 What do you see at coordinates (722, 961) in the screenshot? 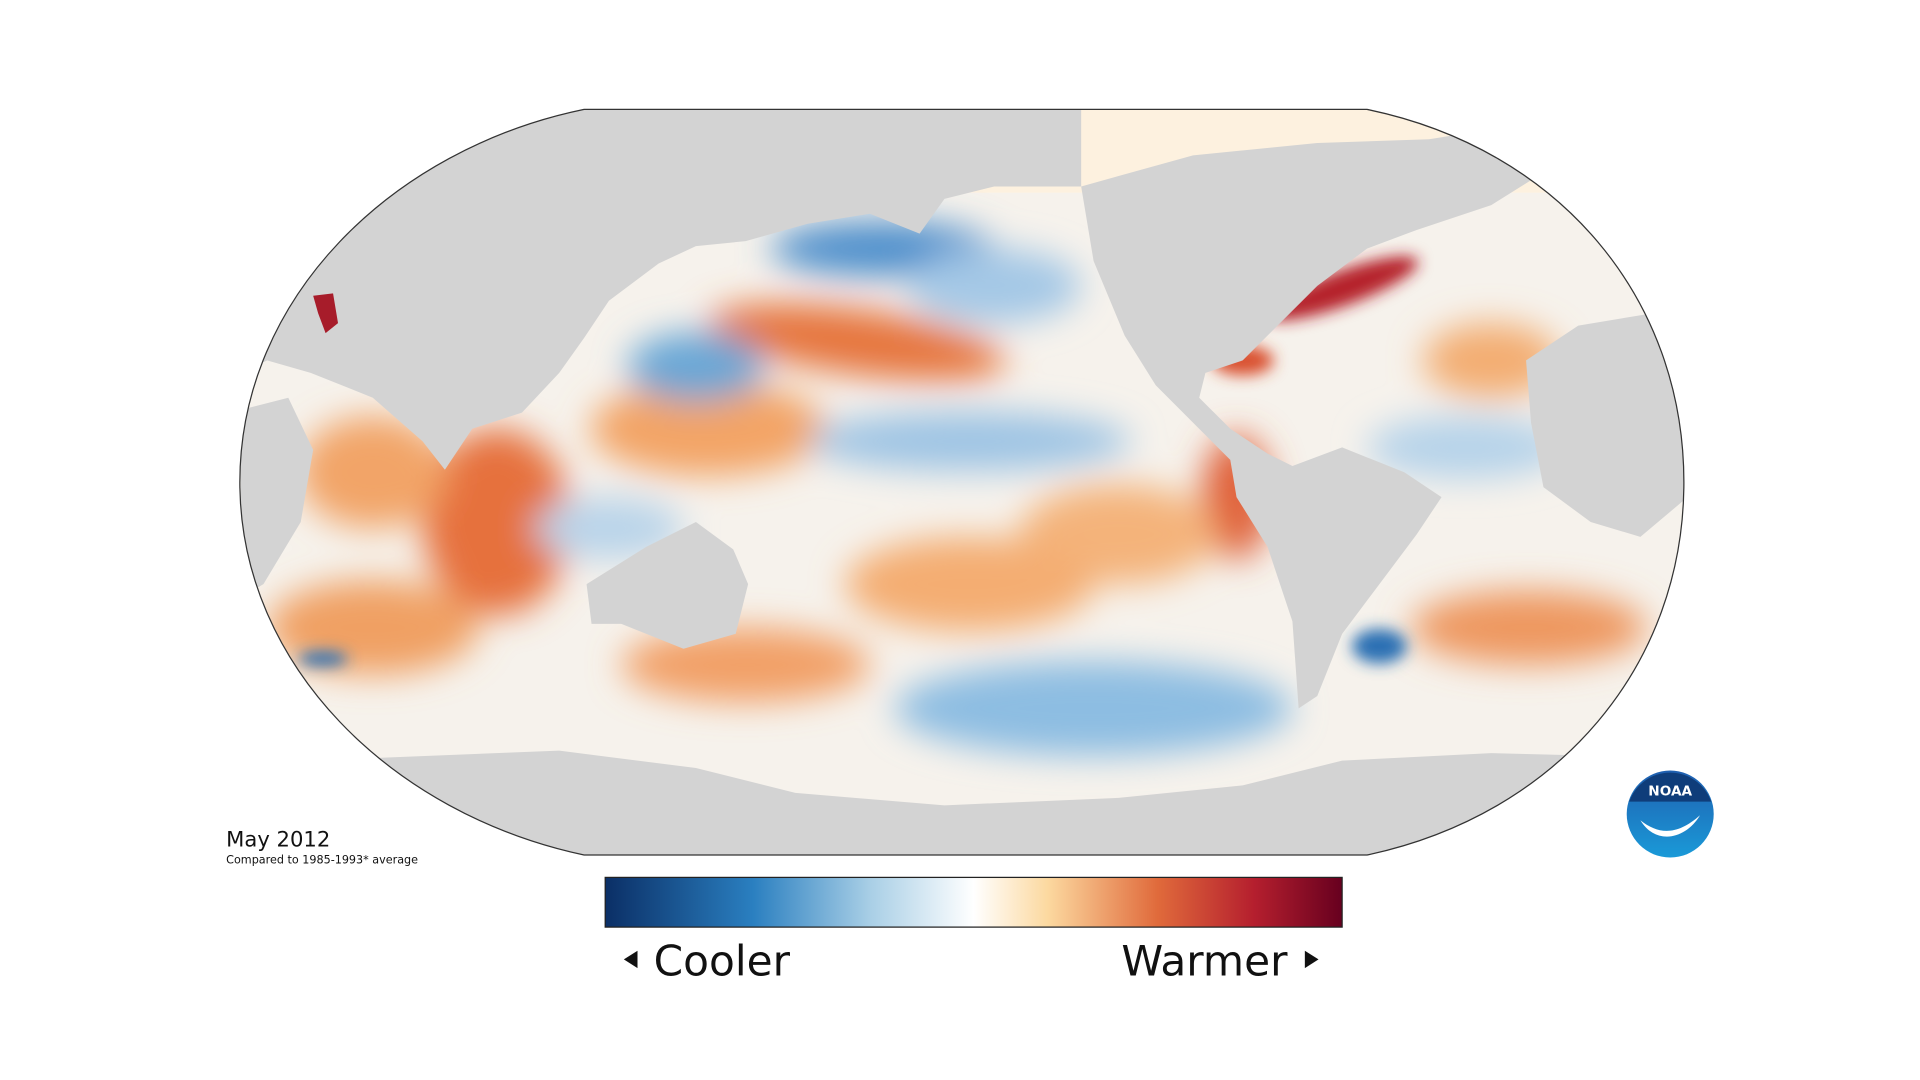
I see `low-label: Cooler` at bounding box center [722, 961].